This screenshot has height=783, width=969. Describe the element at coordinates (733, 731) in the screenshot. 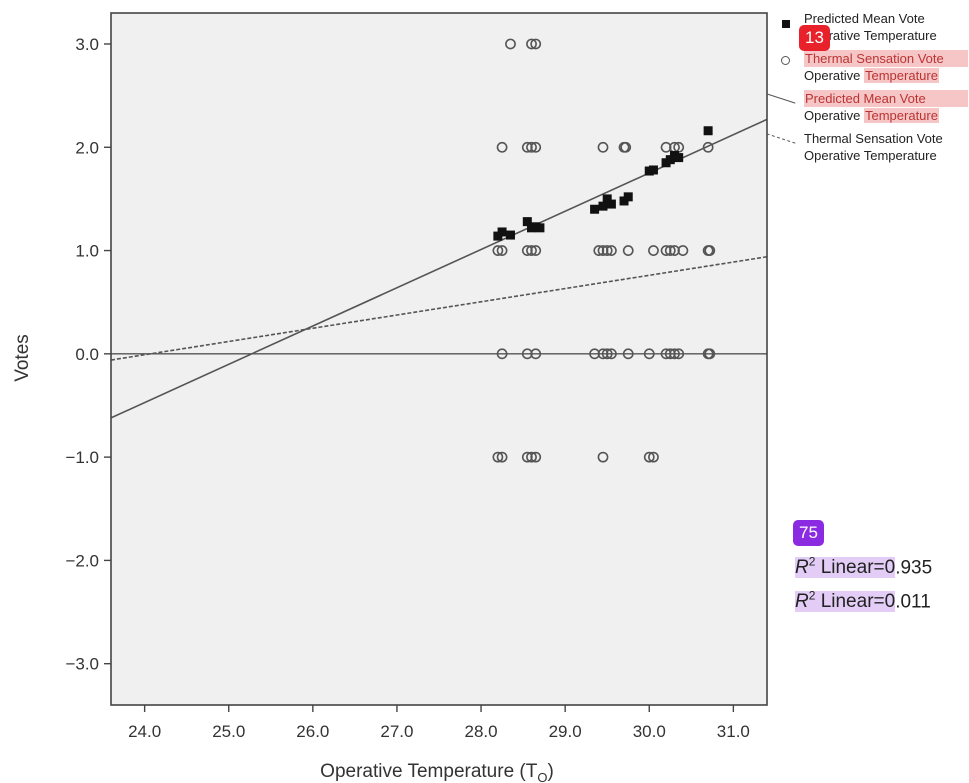

I see `x-tick-label: 31.0` at that location.